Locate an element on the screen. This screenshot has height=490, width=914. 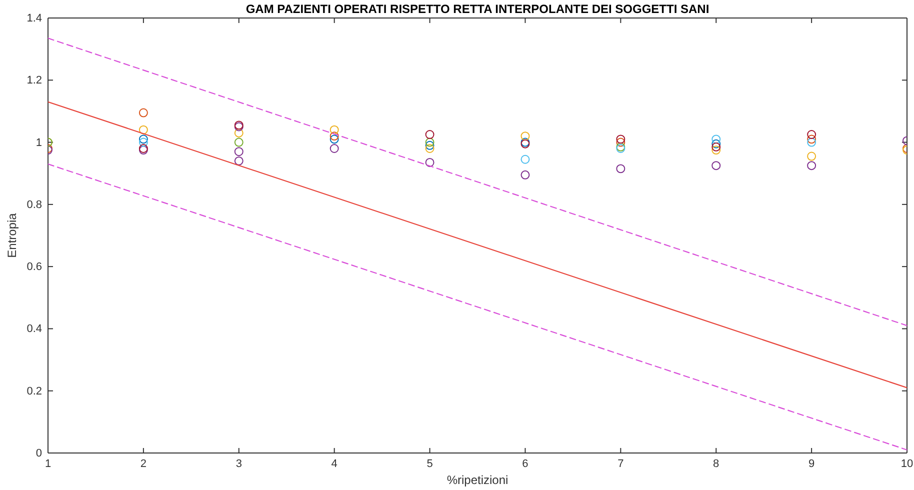
x-axis-title: %ripetizioni is located at coordinates (477, 480).